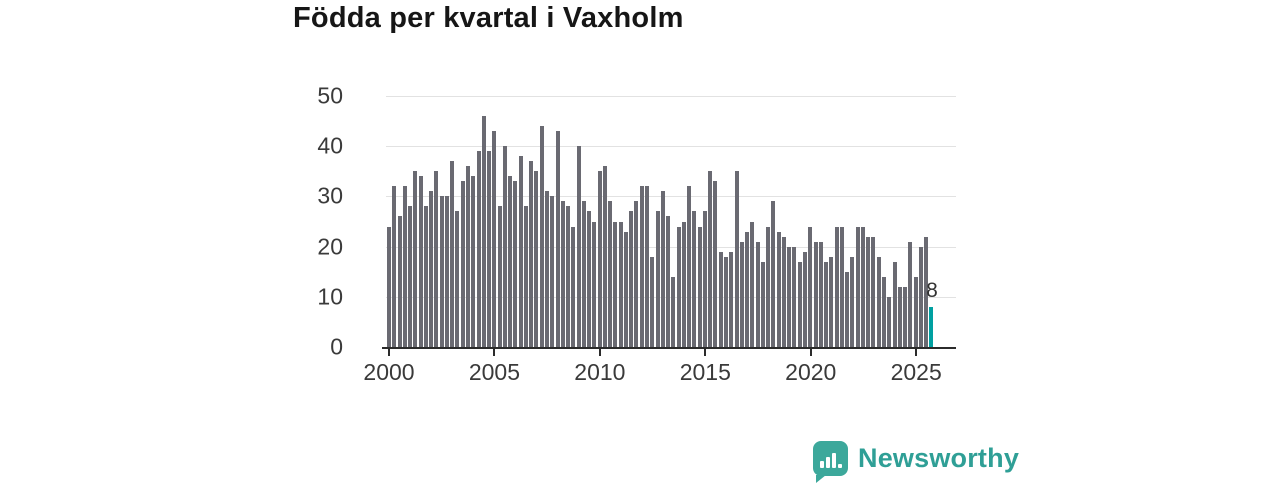  I want to click on y-axis-tick-label: 40, so click(330, 145).